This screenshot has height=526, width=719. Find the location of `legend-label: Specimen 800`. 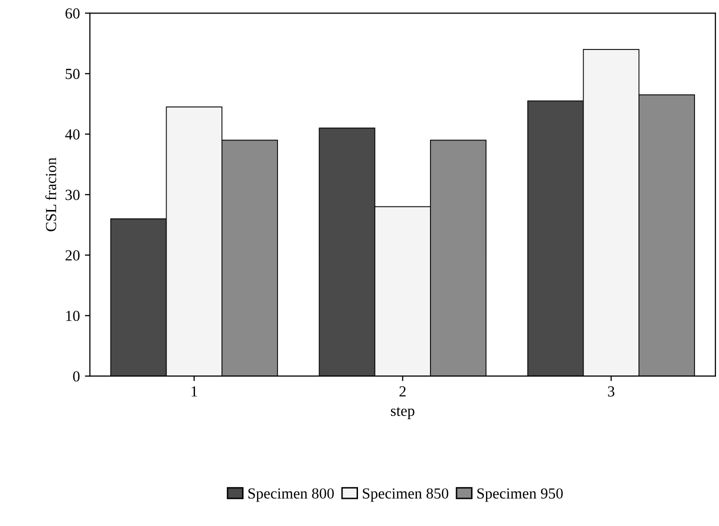

legend-label: Specimen 800 is located at coordinates (291, 495).